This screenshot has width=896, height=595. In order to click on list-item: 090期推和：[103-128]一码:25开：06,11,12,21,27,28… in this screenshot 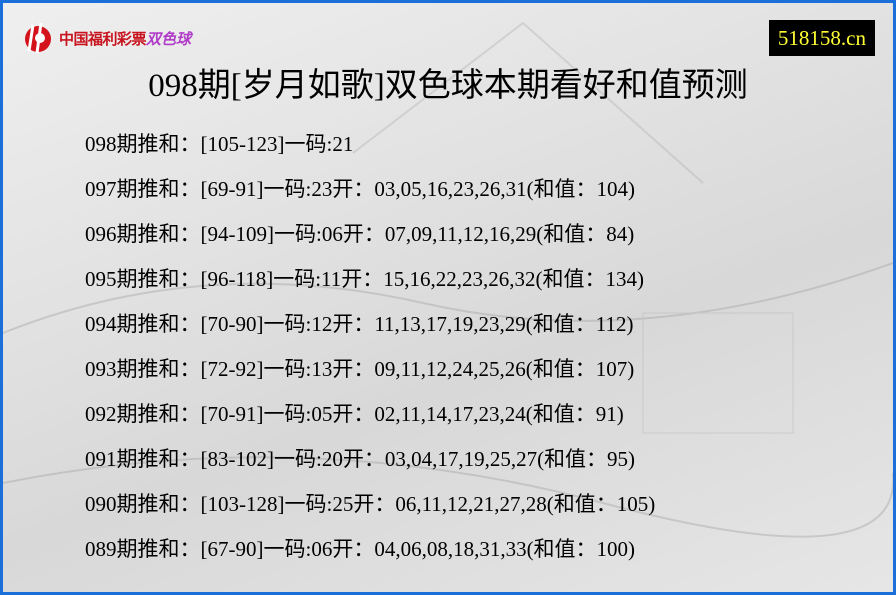, I will do `click(370, 504)`.